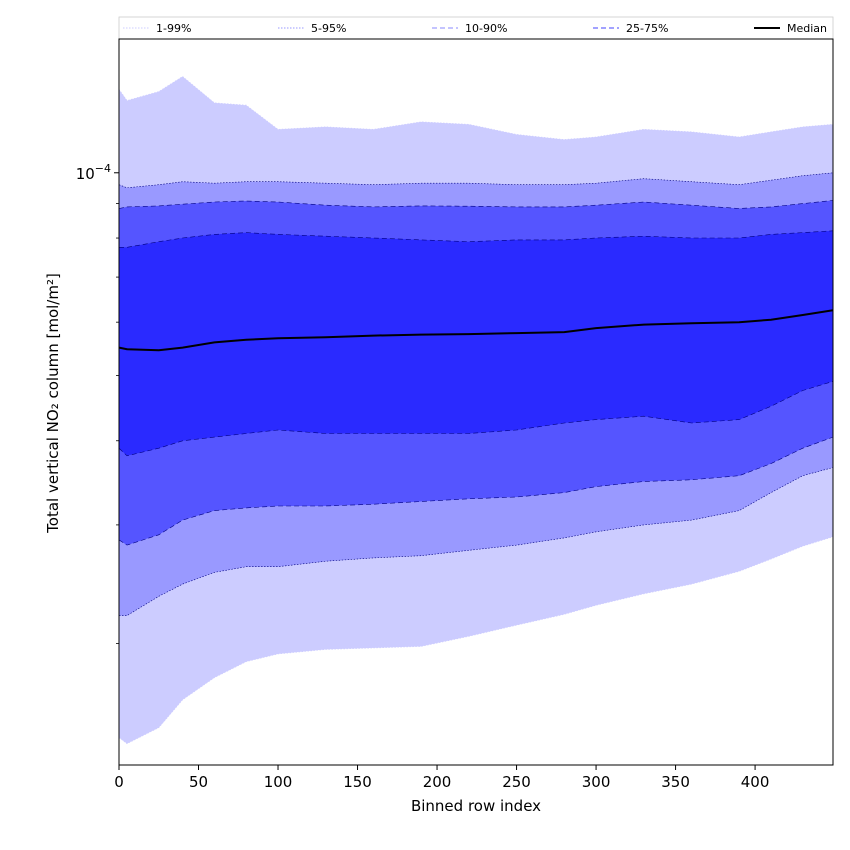  Describe the element at coordinates (476, 491) in the screenshot. I see `band-10-90%-lower-line` at that location.